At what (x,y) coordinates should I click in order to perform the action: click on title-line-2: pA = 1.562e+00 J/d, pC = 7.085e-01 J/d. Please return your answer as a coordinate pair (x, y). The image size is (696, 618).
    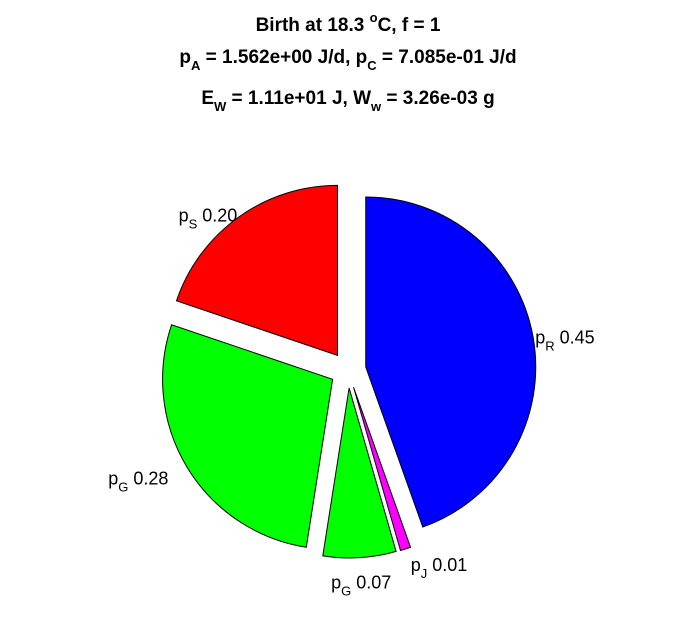
    Looking at the image, I should click on (347, 60).